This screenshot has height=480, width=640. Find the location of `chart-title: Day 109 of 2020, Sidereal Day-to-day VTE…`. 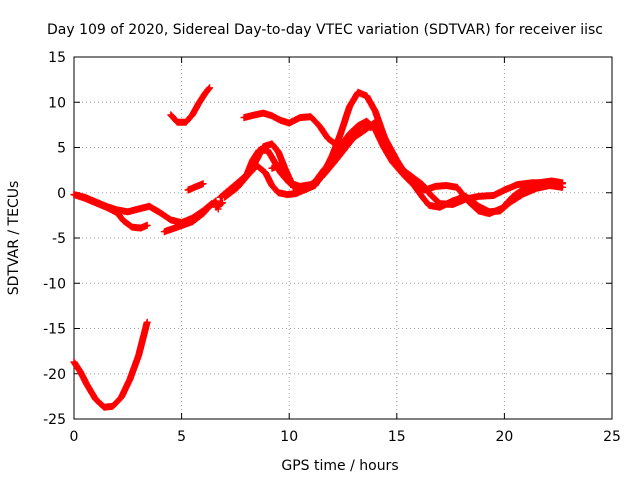

chart-title: Day 109 of 2020, Sidereal Day-to-day VTE… is located at coordinates (325, 30).